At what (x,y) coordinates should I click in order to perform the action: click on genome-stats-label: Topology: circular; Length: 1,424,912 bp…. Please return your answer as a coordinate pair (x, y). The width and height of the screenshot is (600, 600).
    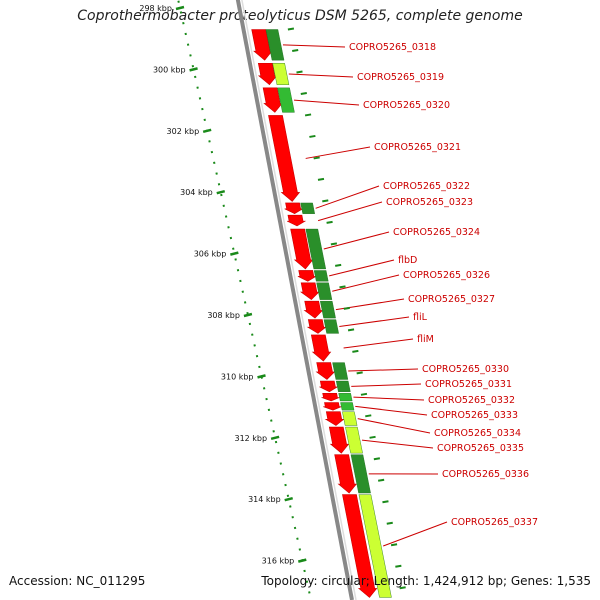
    Looking at the image, I should click on (426, 581).